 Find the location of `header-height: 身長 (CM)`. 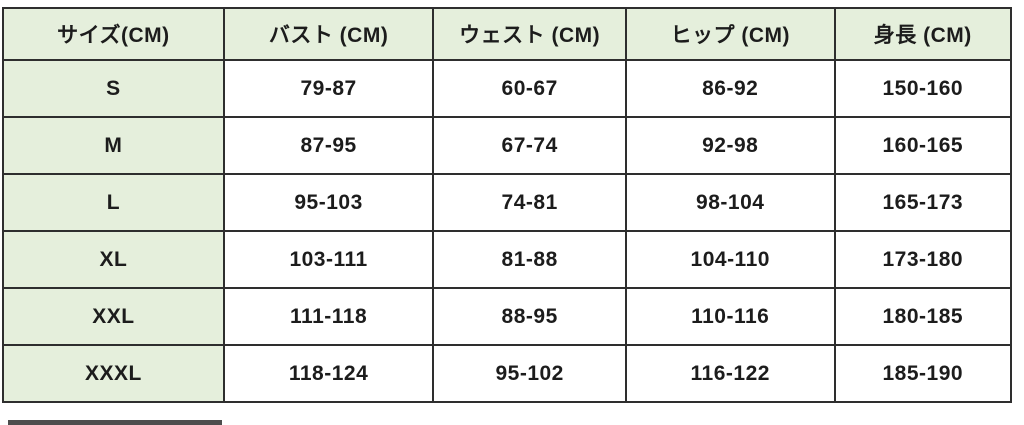

header-height: 身長 (CM) is located at coordinates (923, 34).